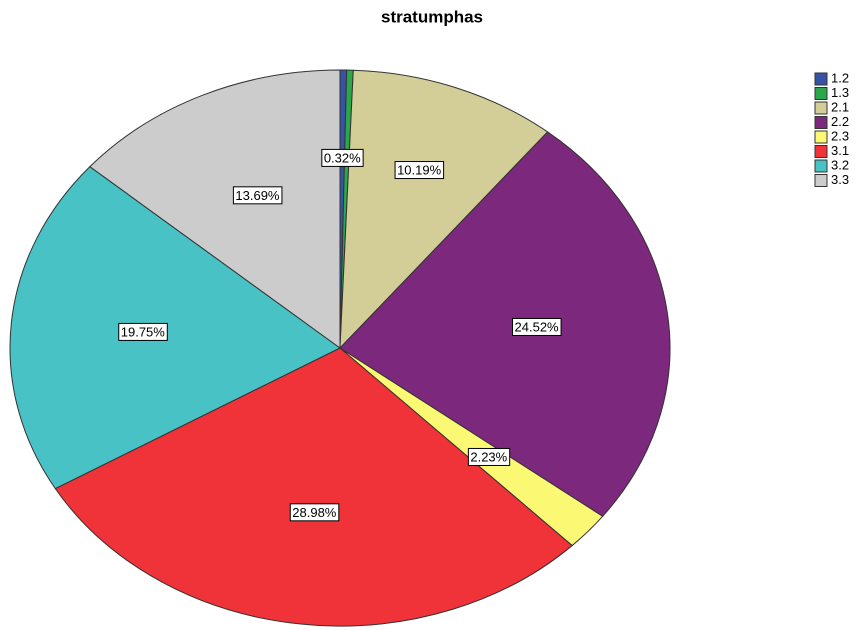  Describe the element at coordinates (840, 150) in the screenshot. I see `legend-label: 3.1` at that location.